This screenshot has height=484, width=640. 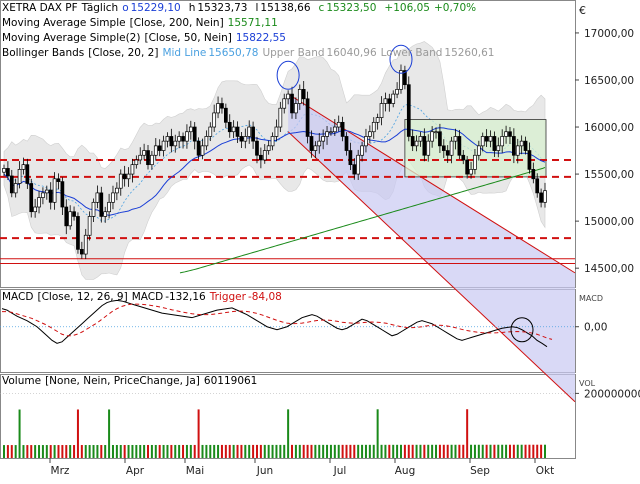 What do you see at coordinates (274, 323) in the screenshot?
I see `macd-line` at bounding box center [274, 323].